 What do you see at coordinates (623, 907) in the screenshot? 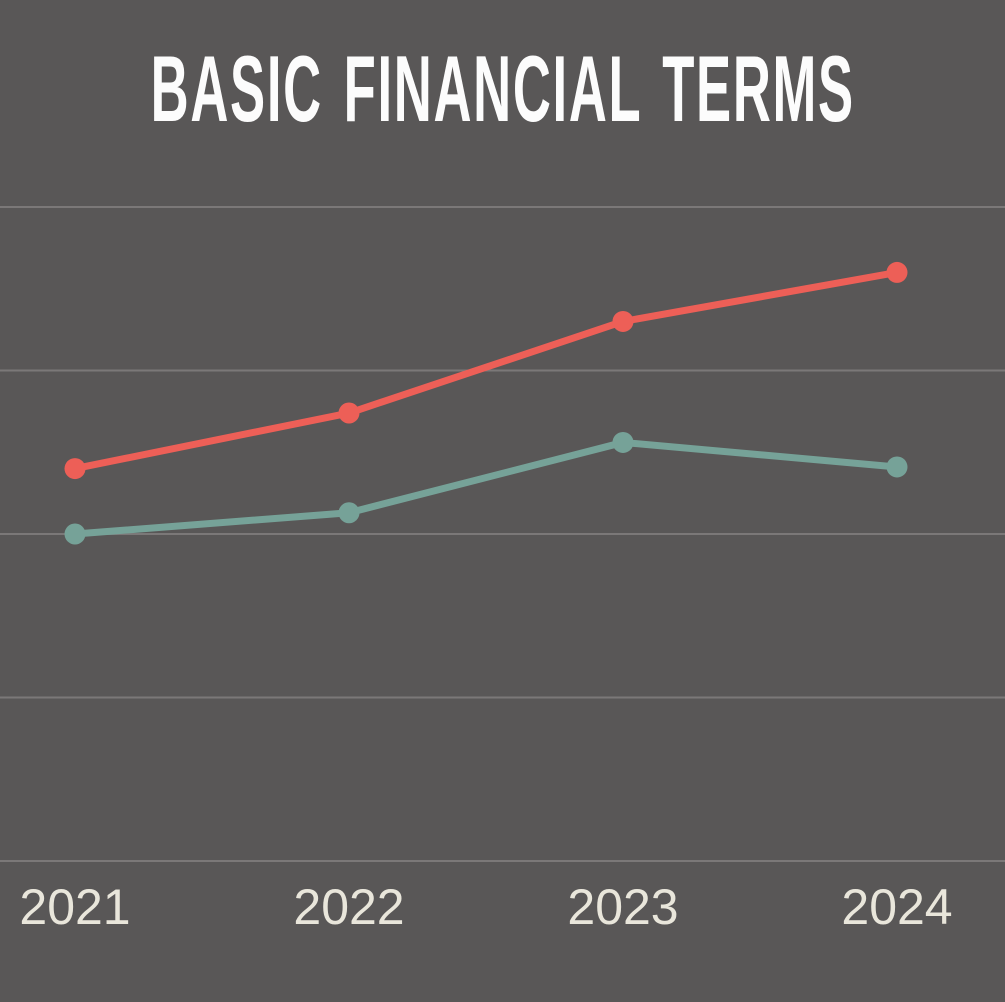
I see `x-tick-label: 2023` at bounding box center [623, 907].